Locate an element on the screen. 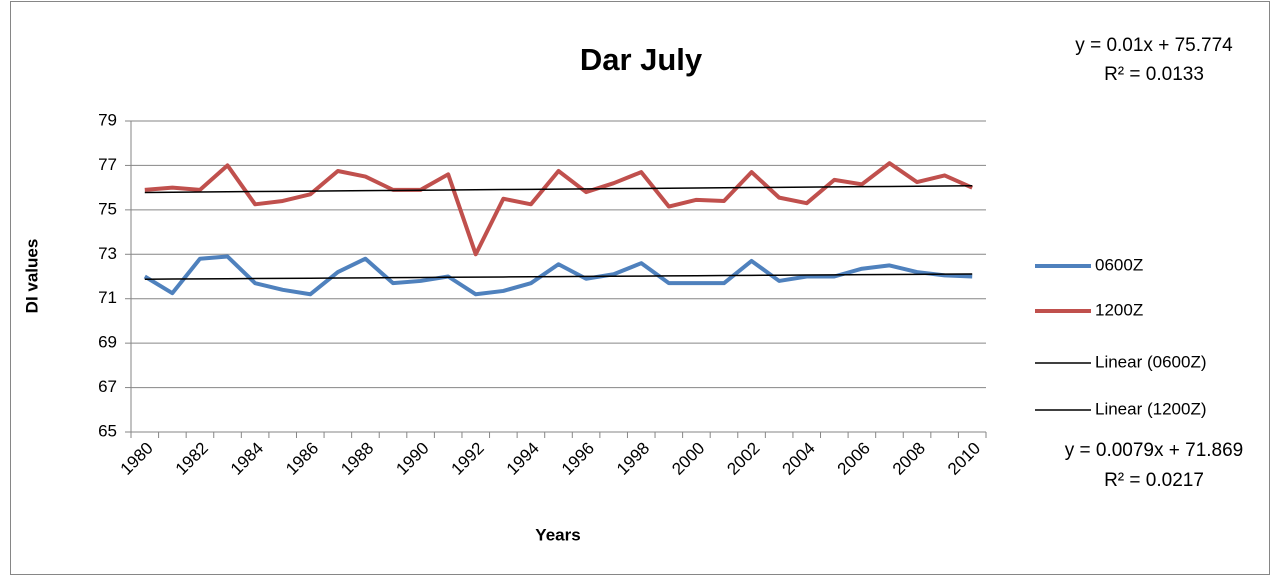 Image resolution: width=1279 pixels, height=580 pixels. legend-label: 0600Z is located at coordinates (1119, 264).